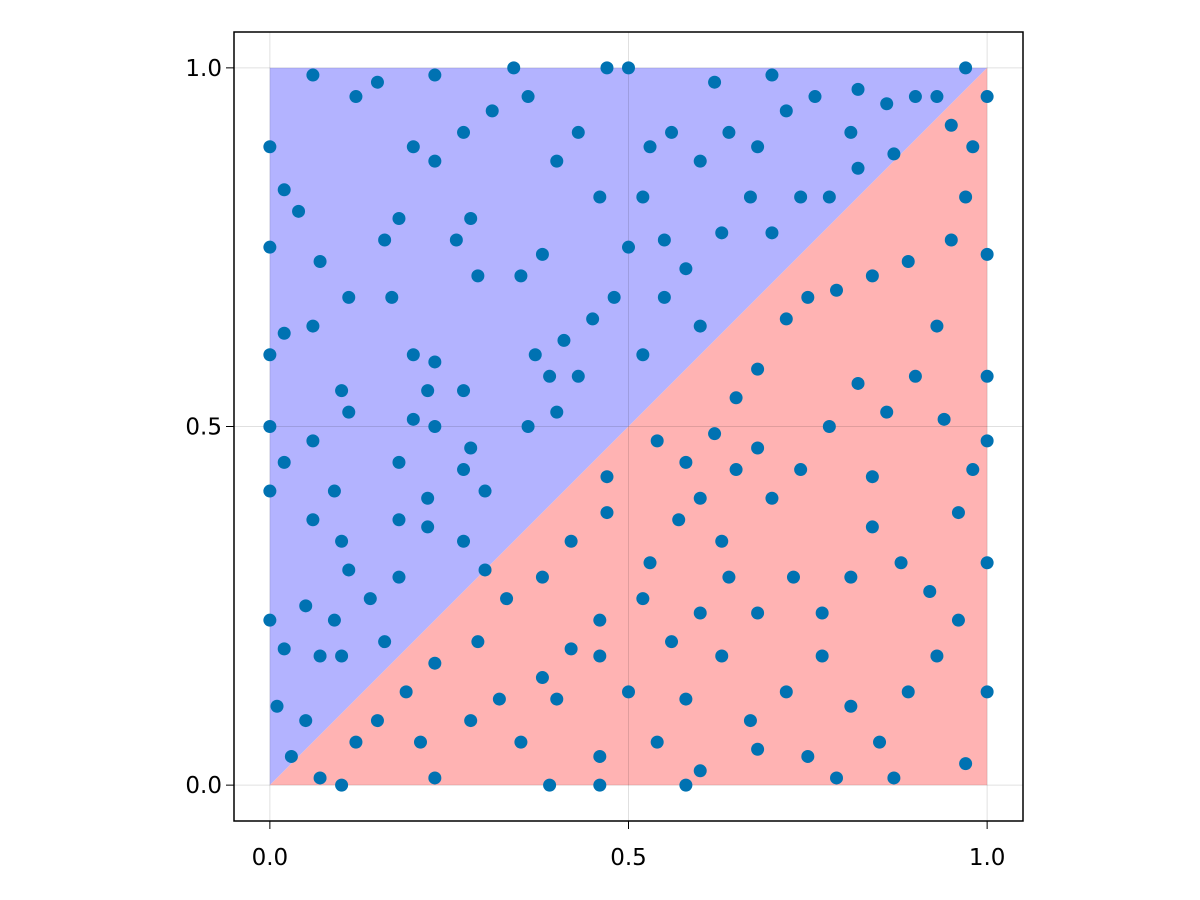 The image size is (1200, 900). Describe the element at coordinates (987, 858) in the screenshot. I see `x-tick-label: 1.0` at that location.